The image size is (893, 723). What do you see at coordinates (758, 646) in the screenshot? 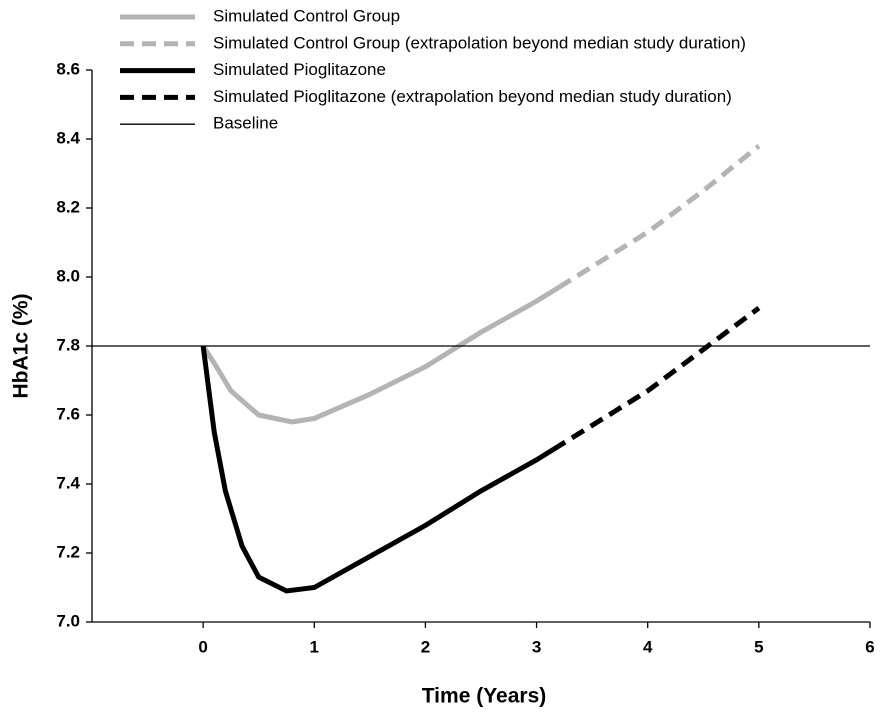
I see `x-tick-label: 5` at bounding box center [758, 646].